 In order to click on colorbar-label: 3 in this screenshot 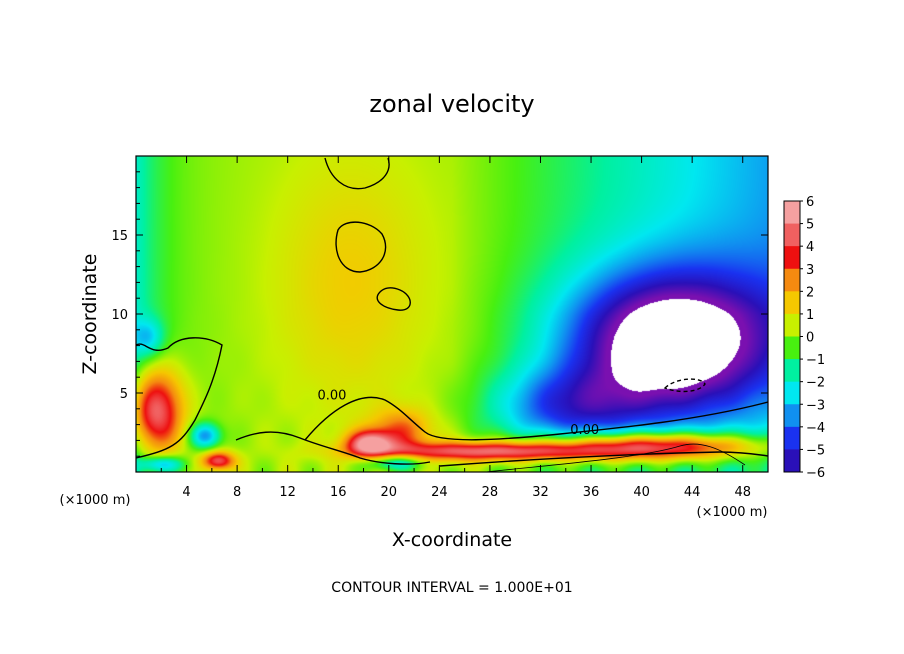, I will do `click(810, 270)`.